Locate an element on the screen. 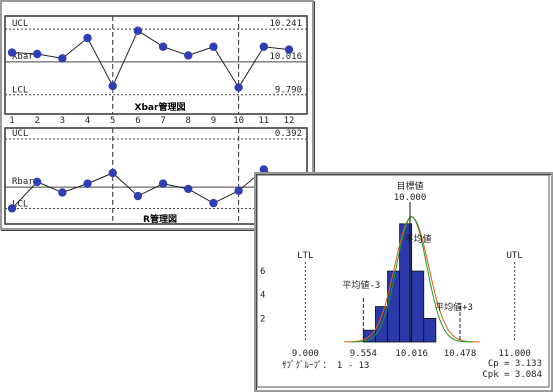 The width and height of the screenshot is (553, 392). chart-title: Xbar管理図 is located at coordinates (160, 107).